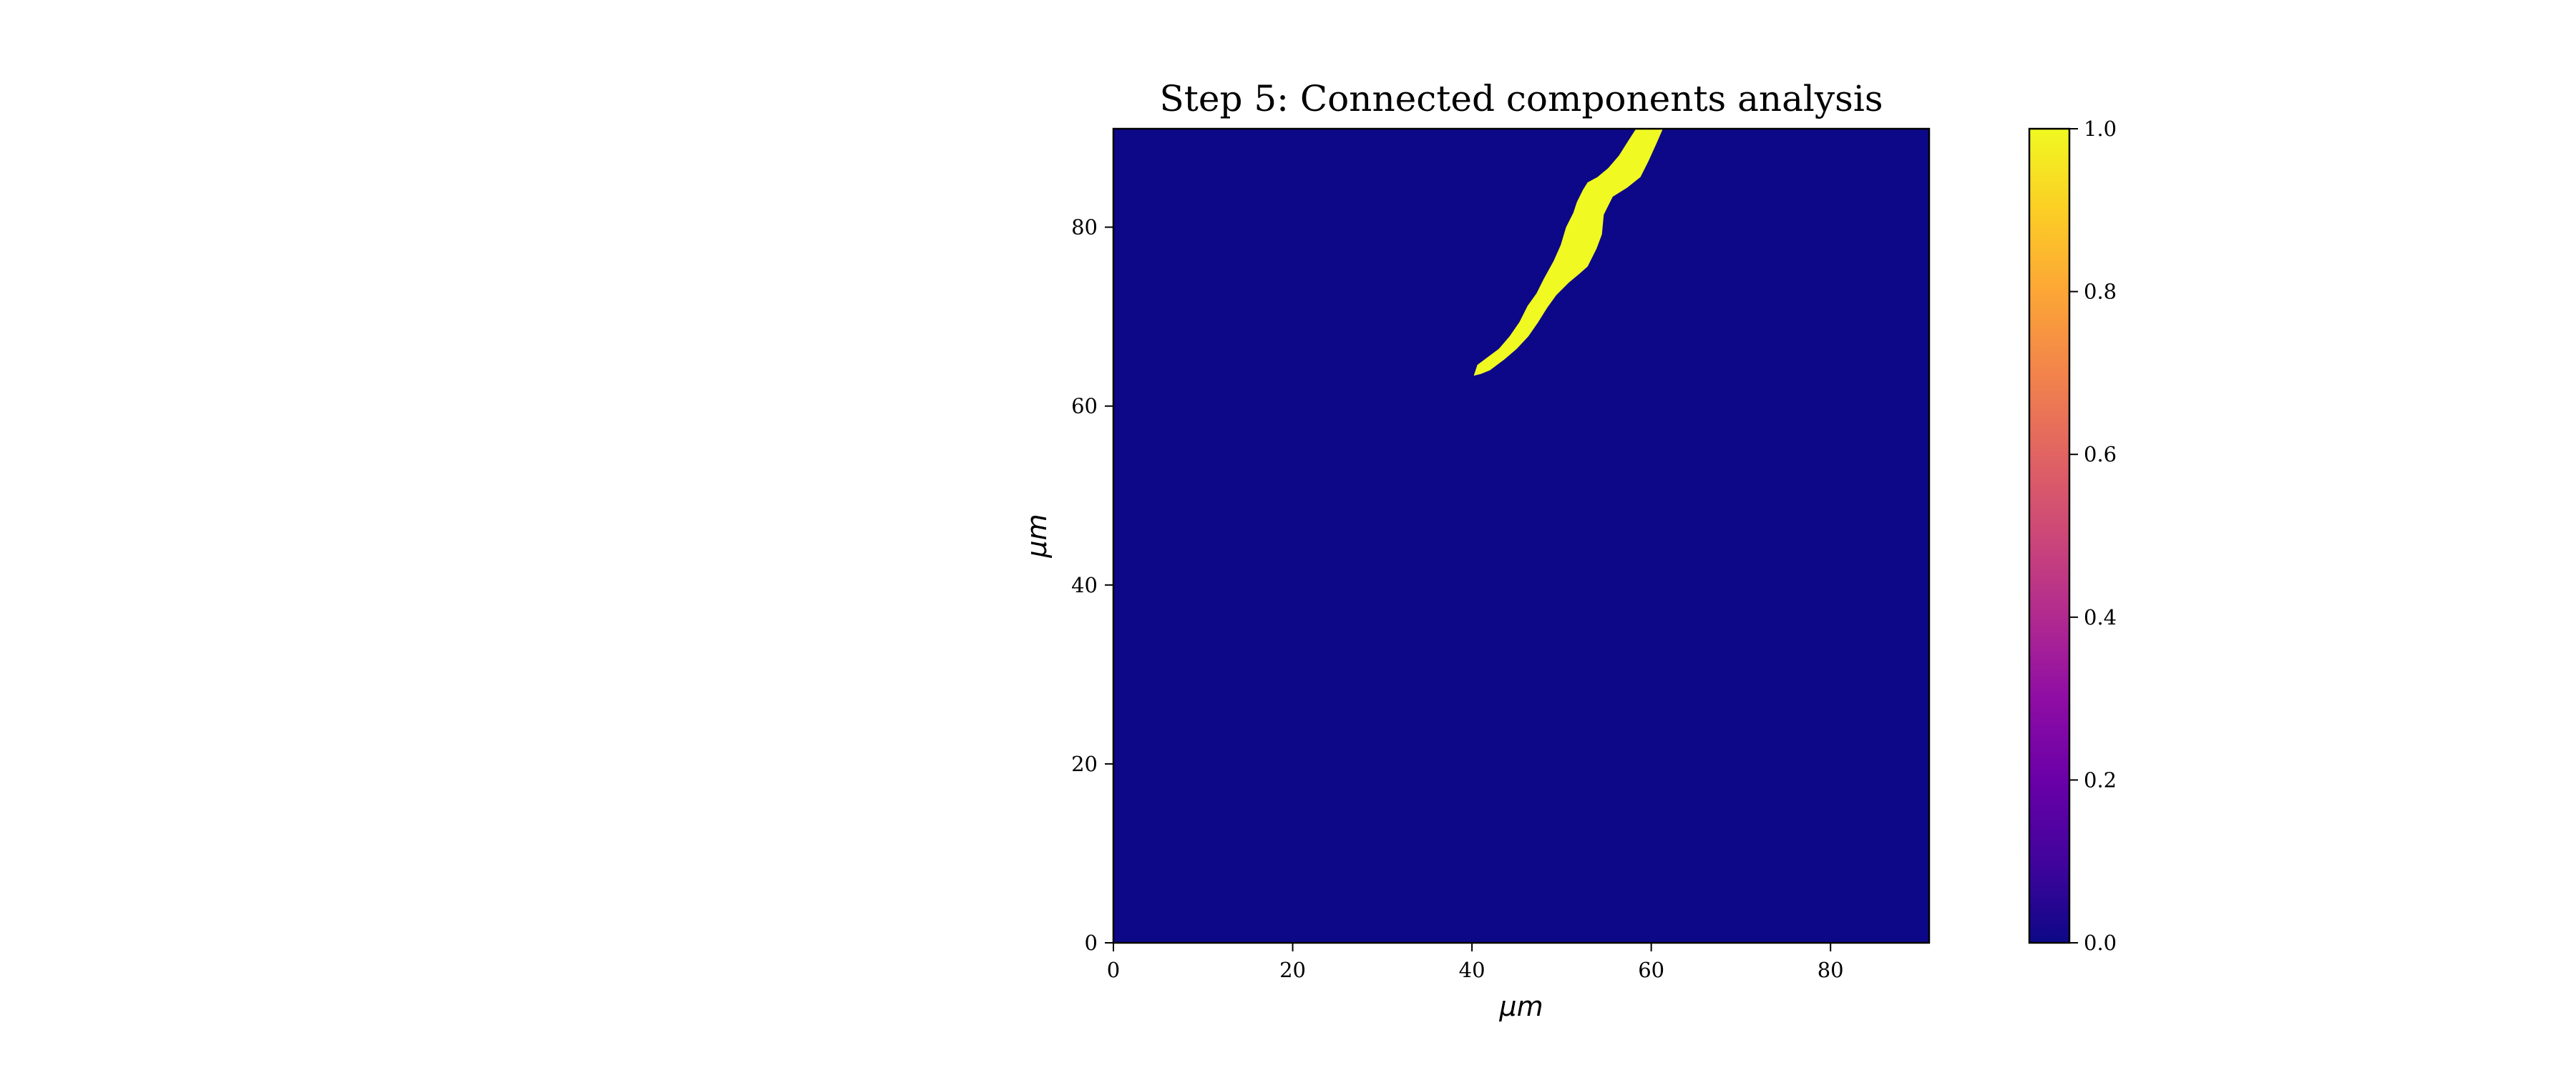  I want to click on colorbar-tick-label: 0.2, so click(2100, 780).